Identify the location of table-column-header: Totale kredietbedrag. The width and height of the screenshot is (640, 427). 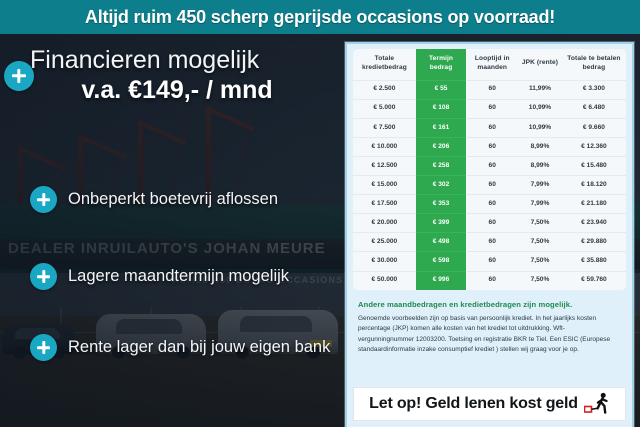
(384, 63).